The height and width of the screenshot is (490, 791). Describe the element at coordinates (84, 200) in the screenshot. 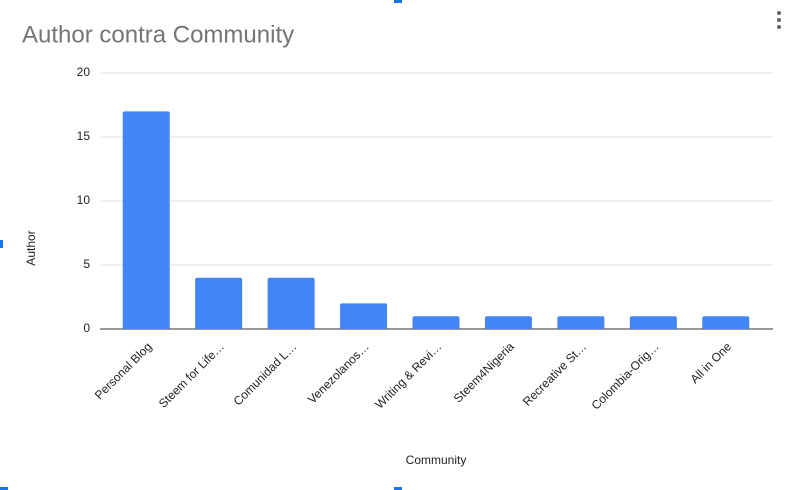

I see `y-tick-label: 10` at that location.